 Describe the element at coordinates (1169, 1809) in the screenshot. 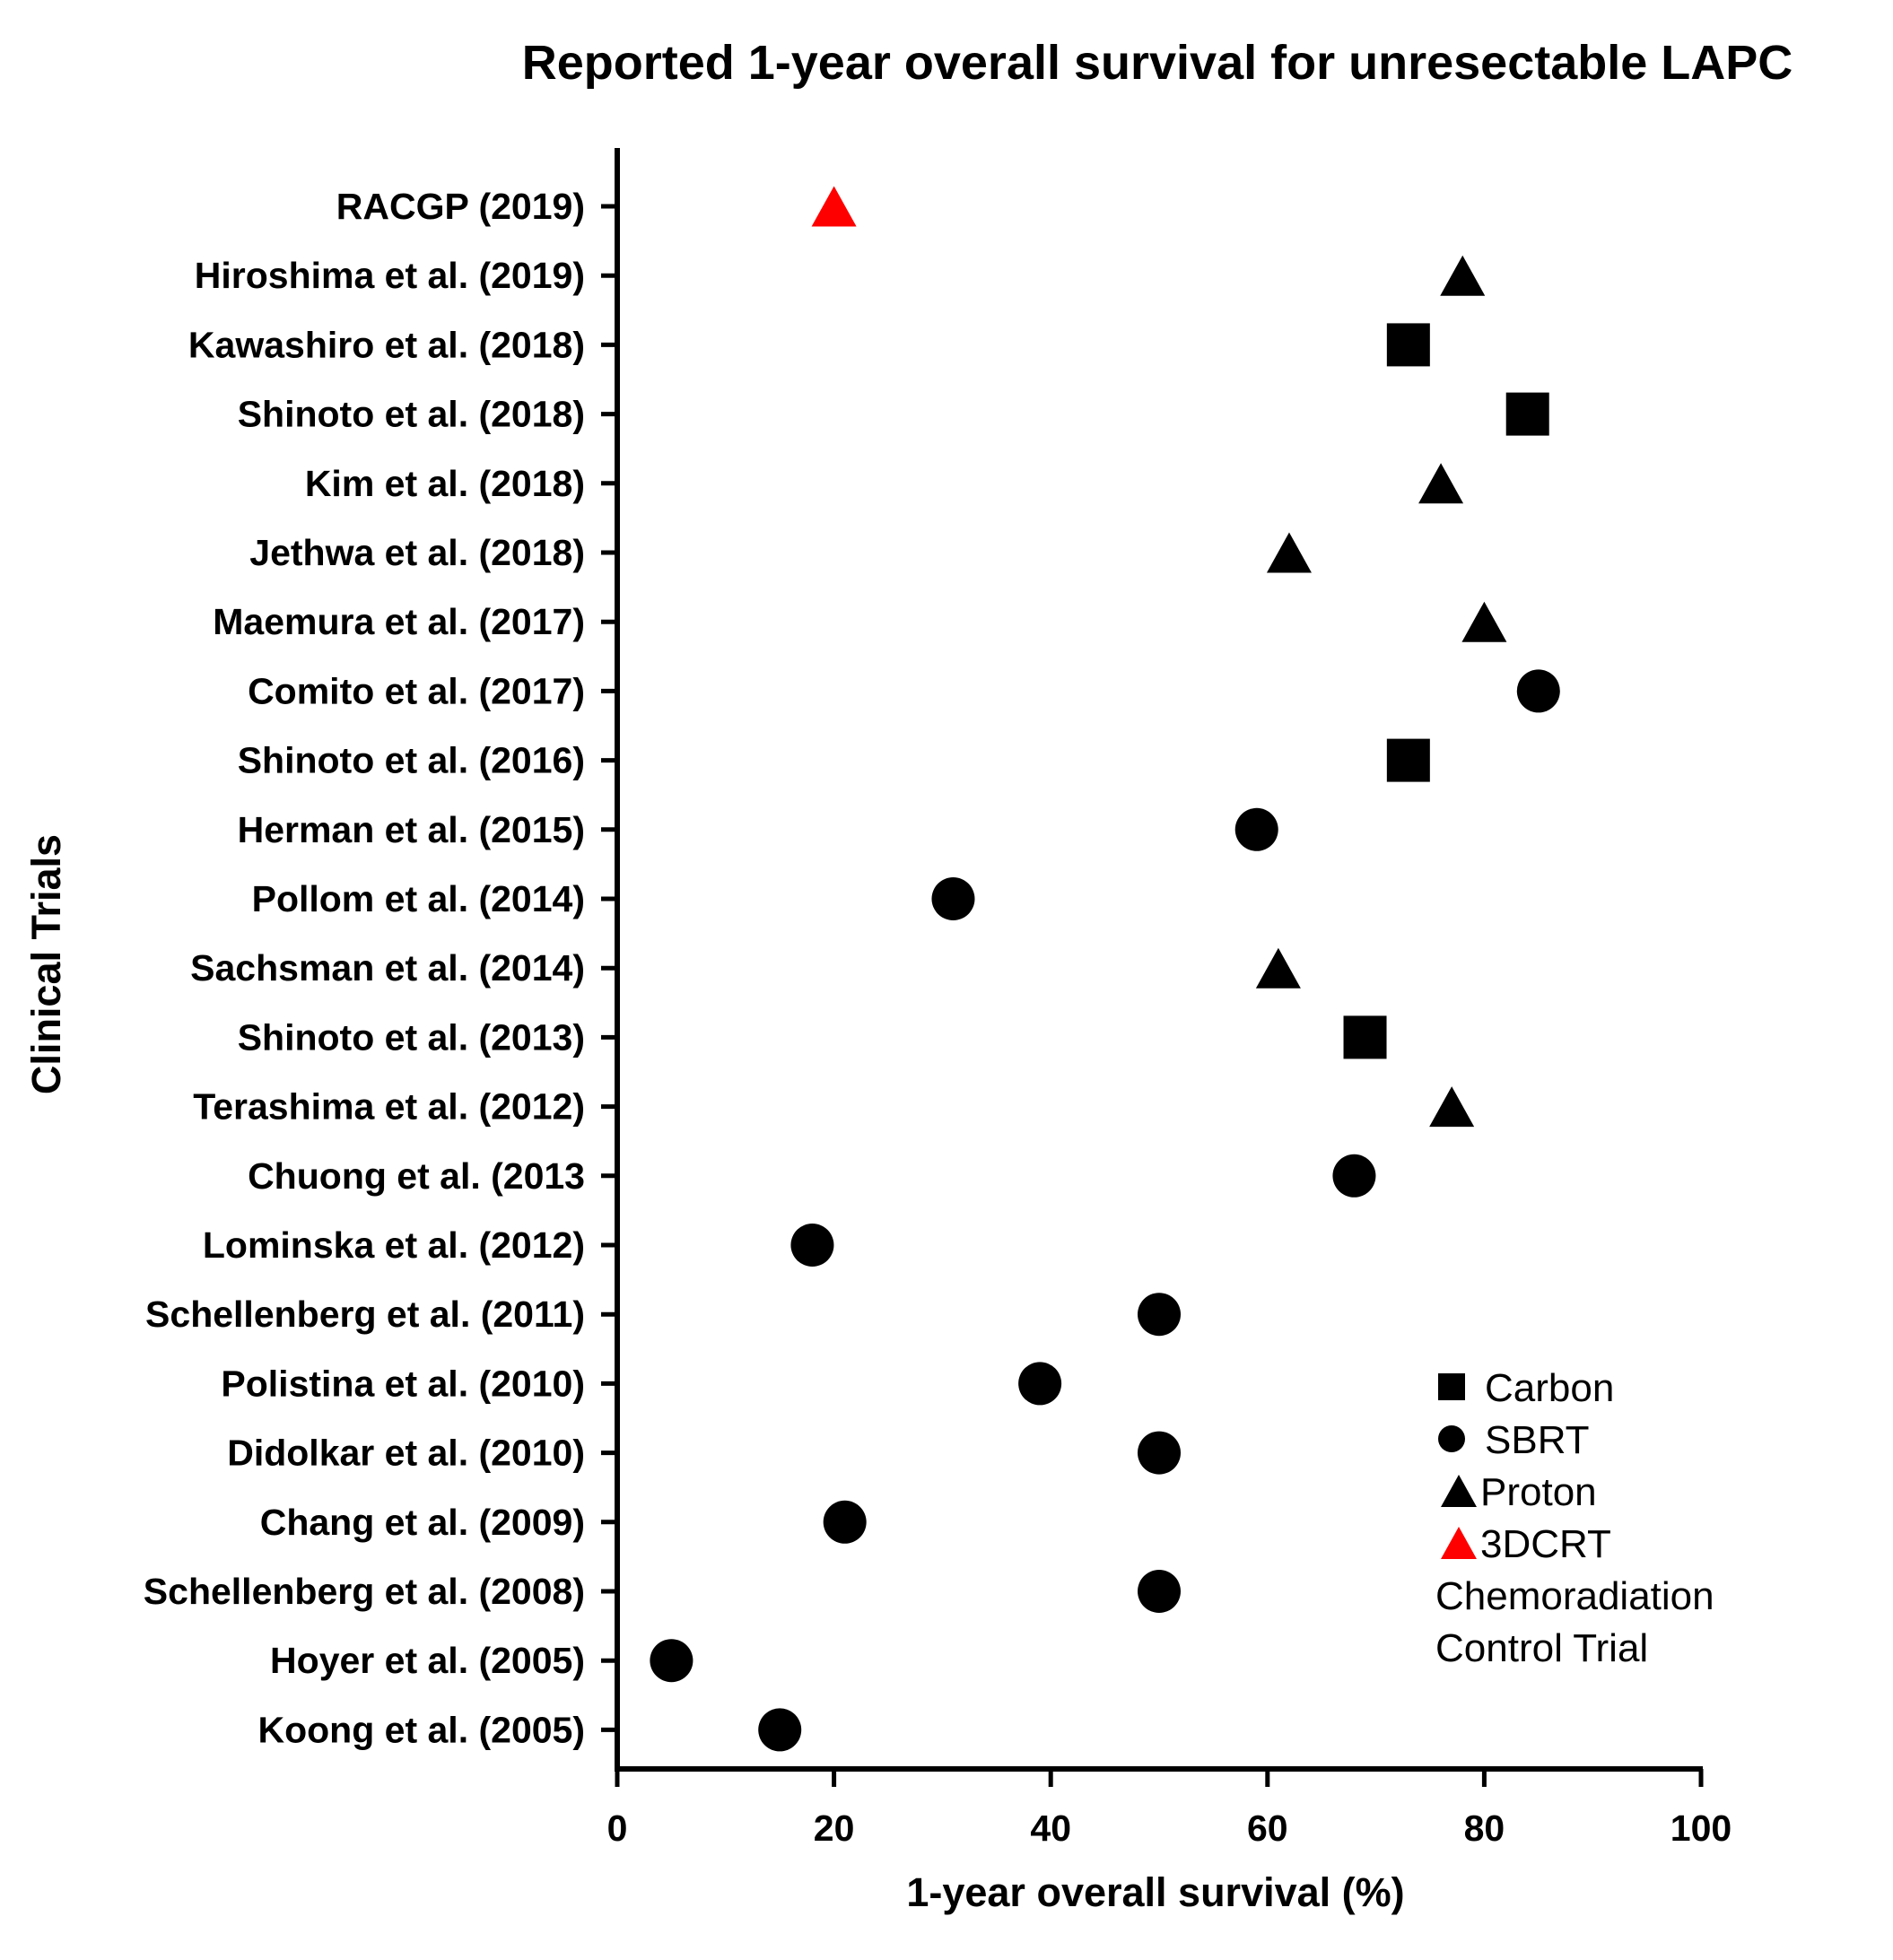

I see `x-ticks: 0 20 40 60 80 100` at that location.